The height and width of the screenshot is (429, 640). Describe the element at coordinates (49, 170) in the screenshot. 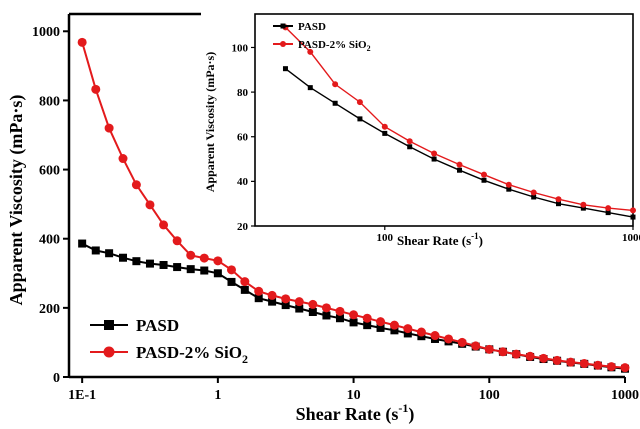

I see `y-tick-label: 600` at that location.